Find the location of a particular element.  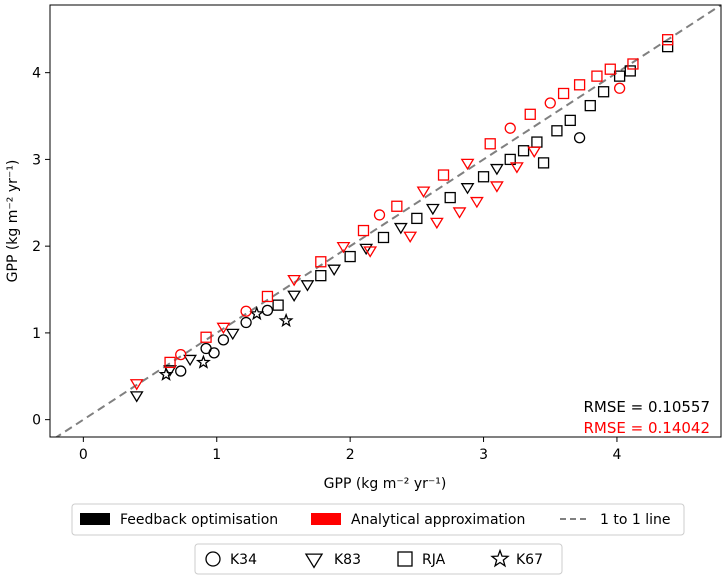

legend-label-one-to-one: 1 to 1 line is located at coordinates (635, 520).